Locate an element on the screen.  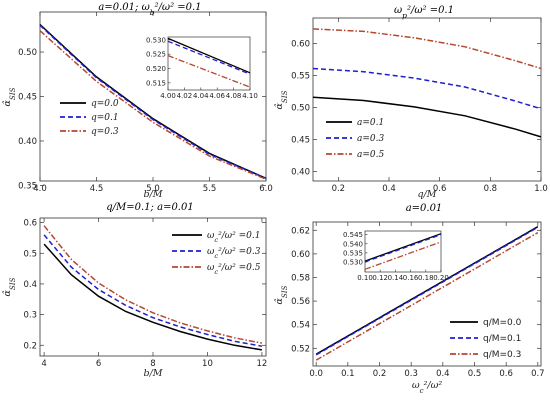
y-tick-label: 0.60 is located at coordinates (300, 255).